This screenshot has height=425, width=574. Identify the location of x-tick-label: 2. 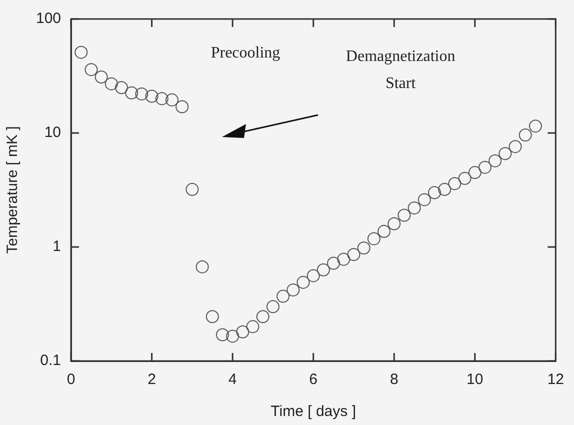
(152, 379).